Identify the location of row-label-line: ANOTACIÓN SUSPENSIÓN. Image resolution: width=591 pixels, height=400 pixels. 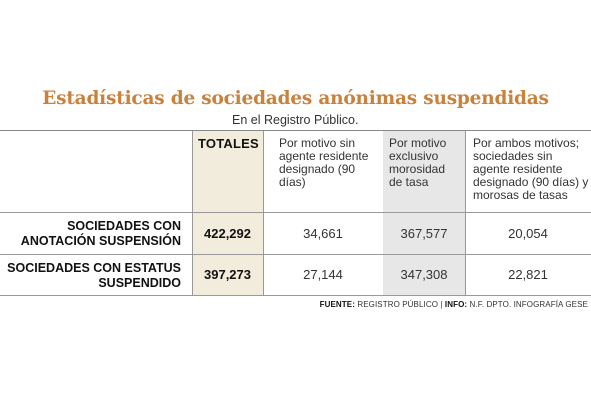
(100, 241).